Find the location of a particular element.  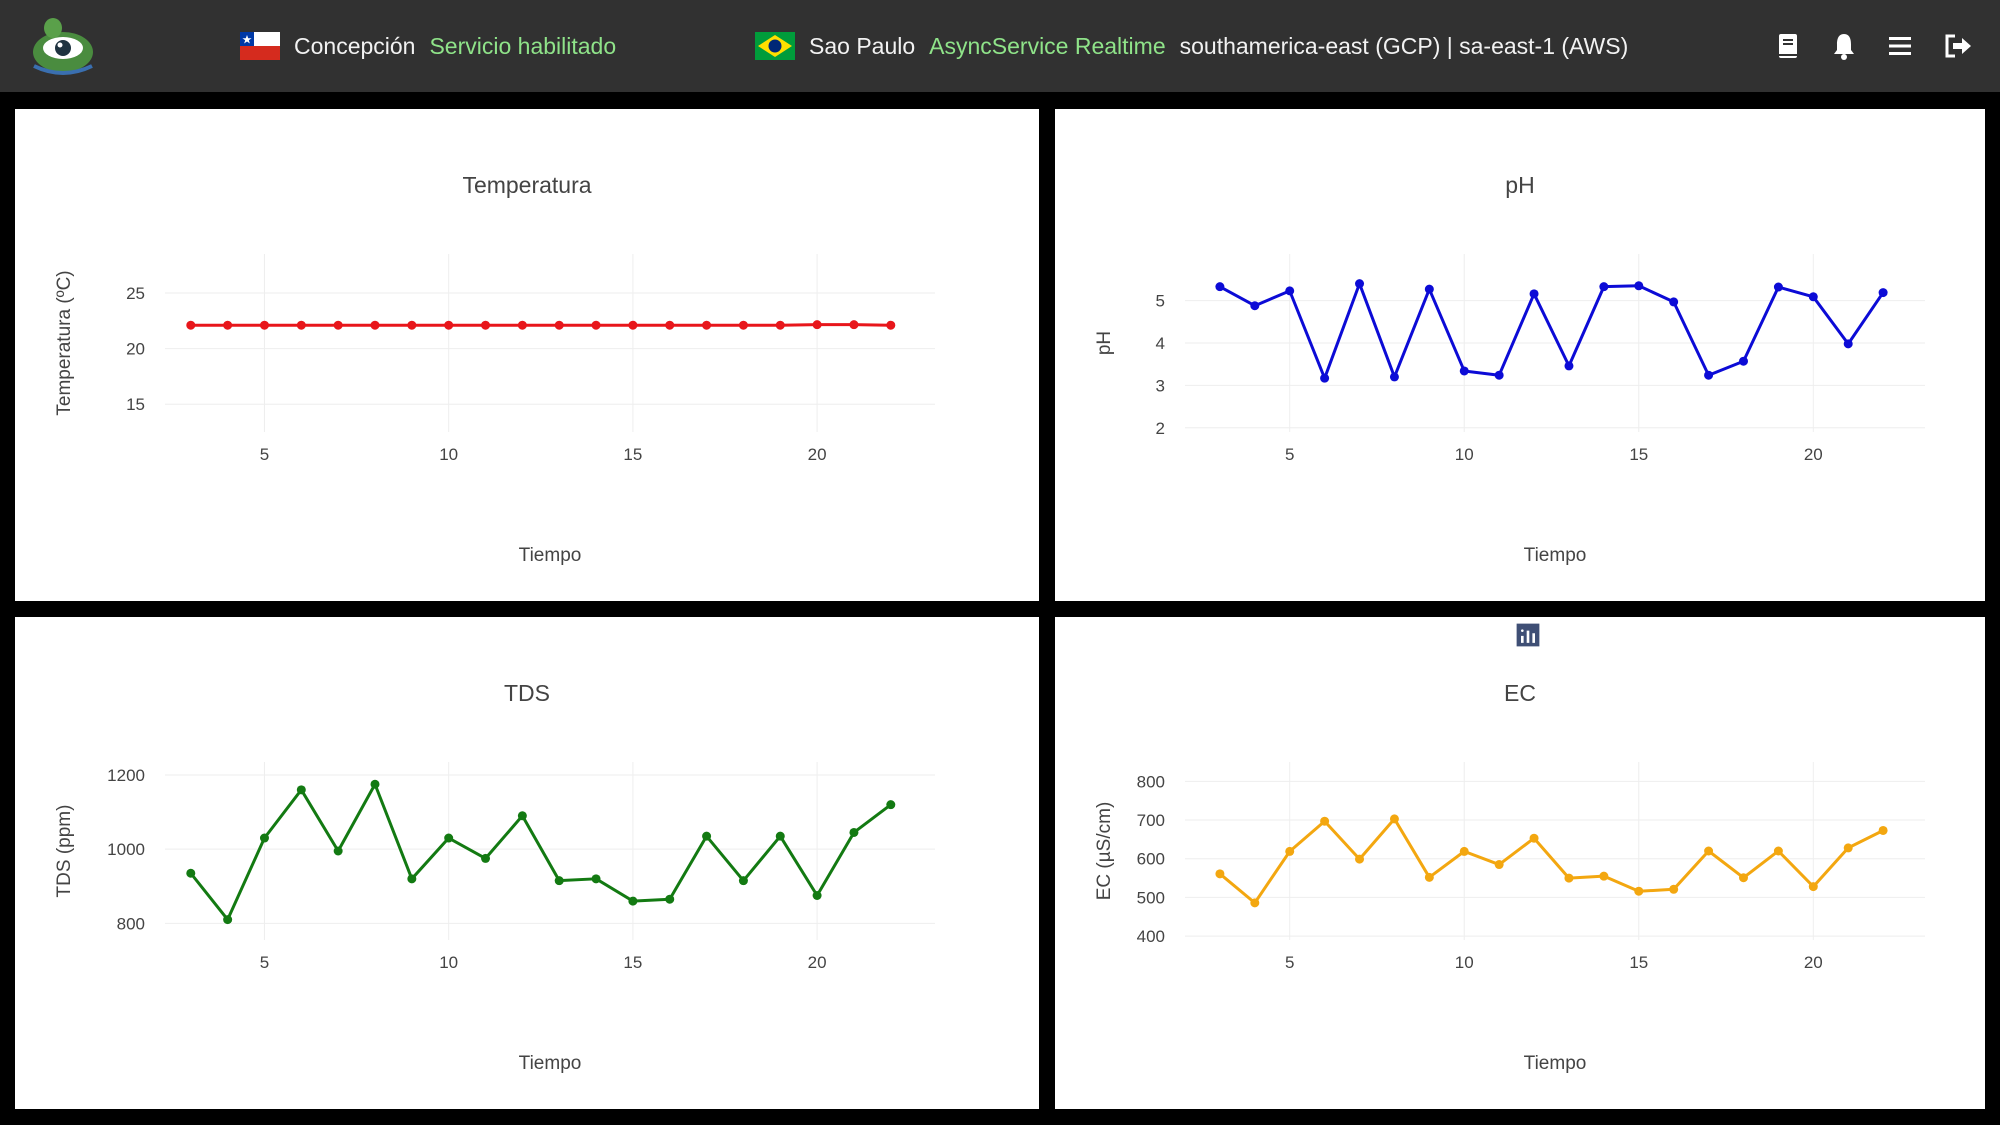

lasso-select-icon is located at coordinates (1604, 638).